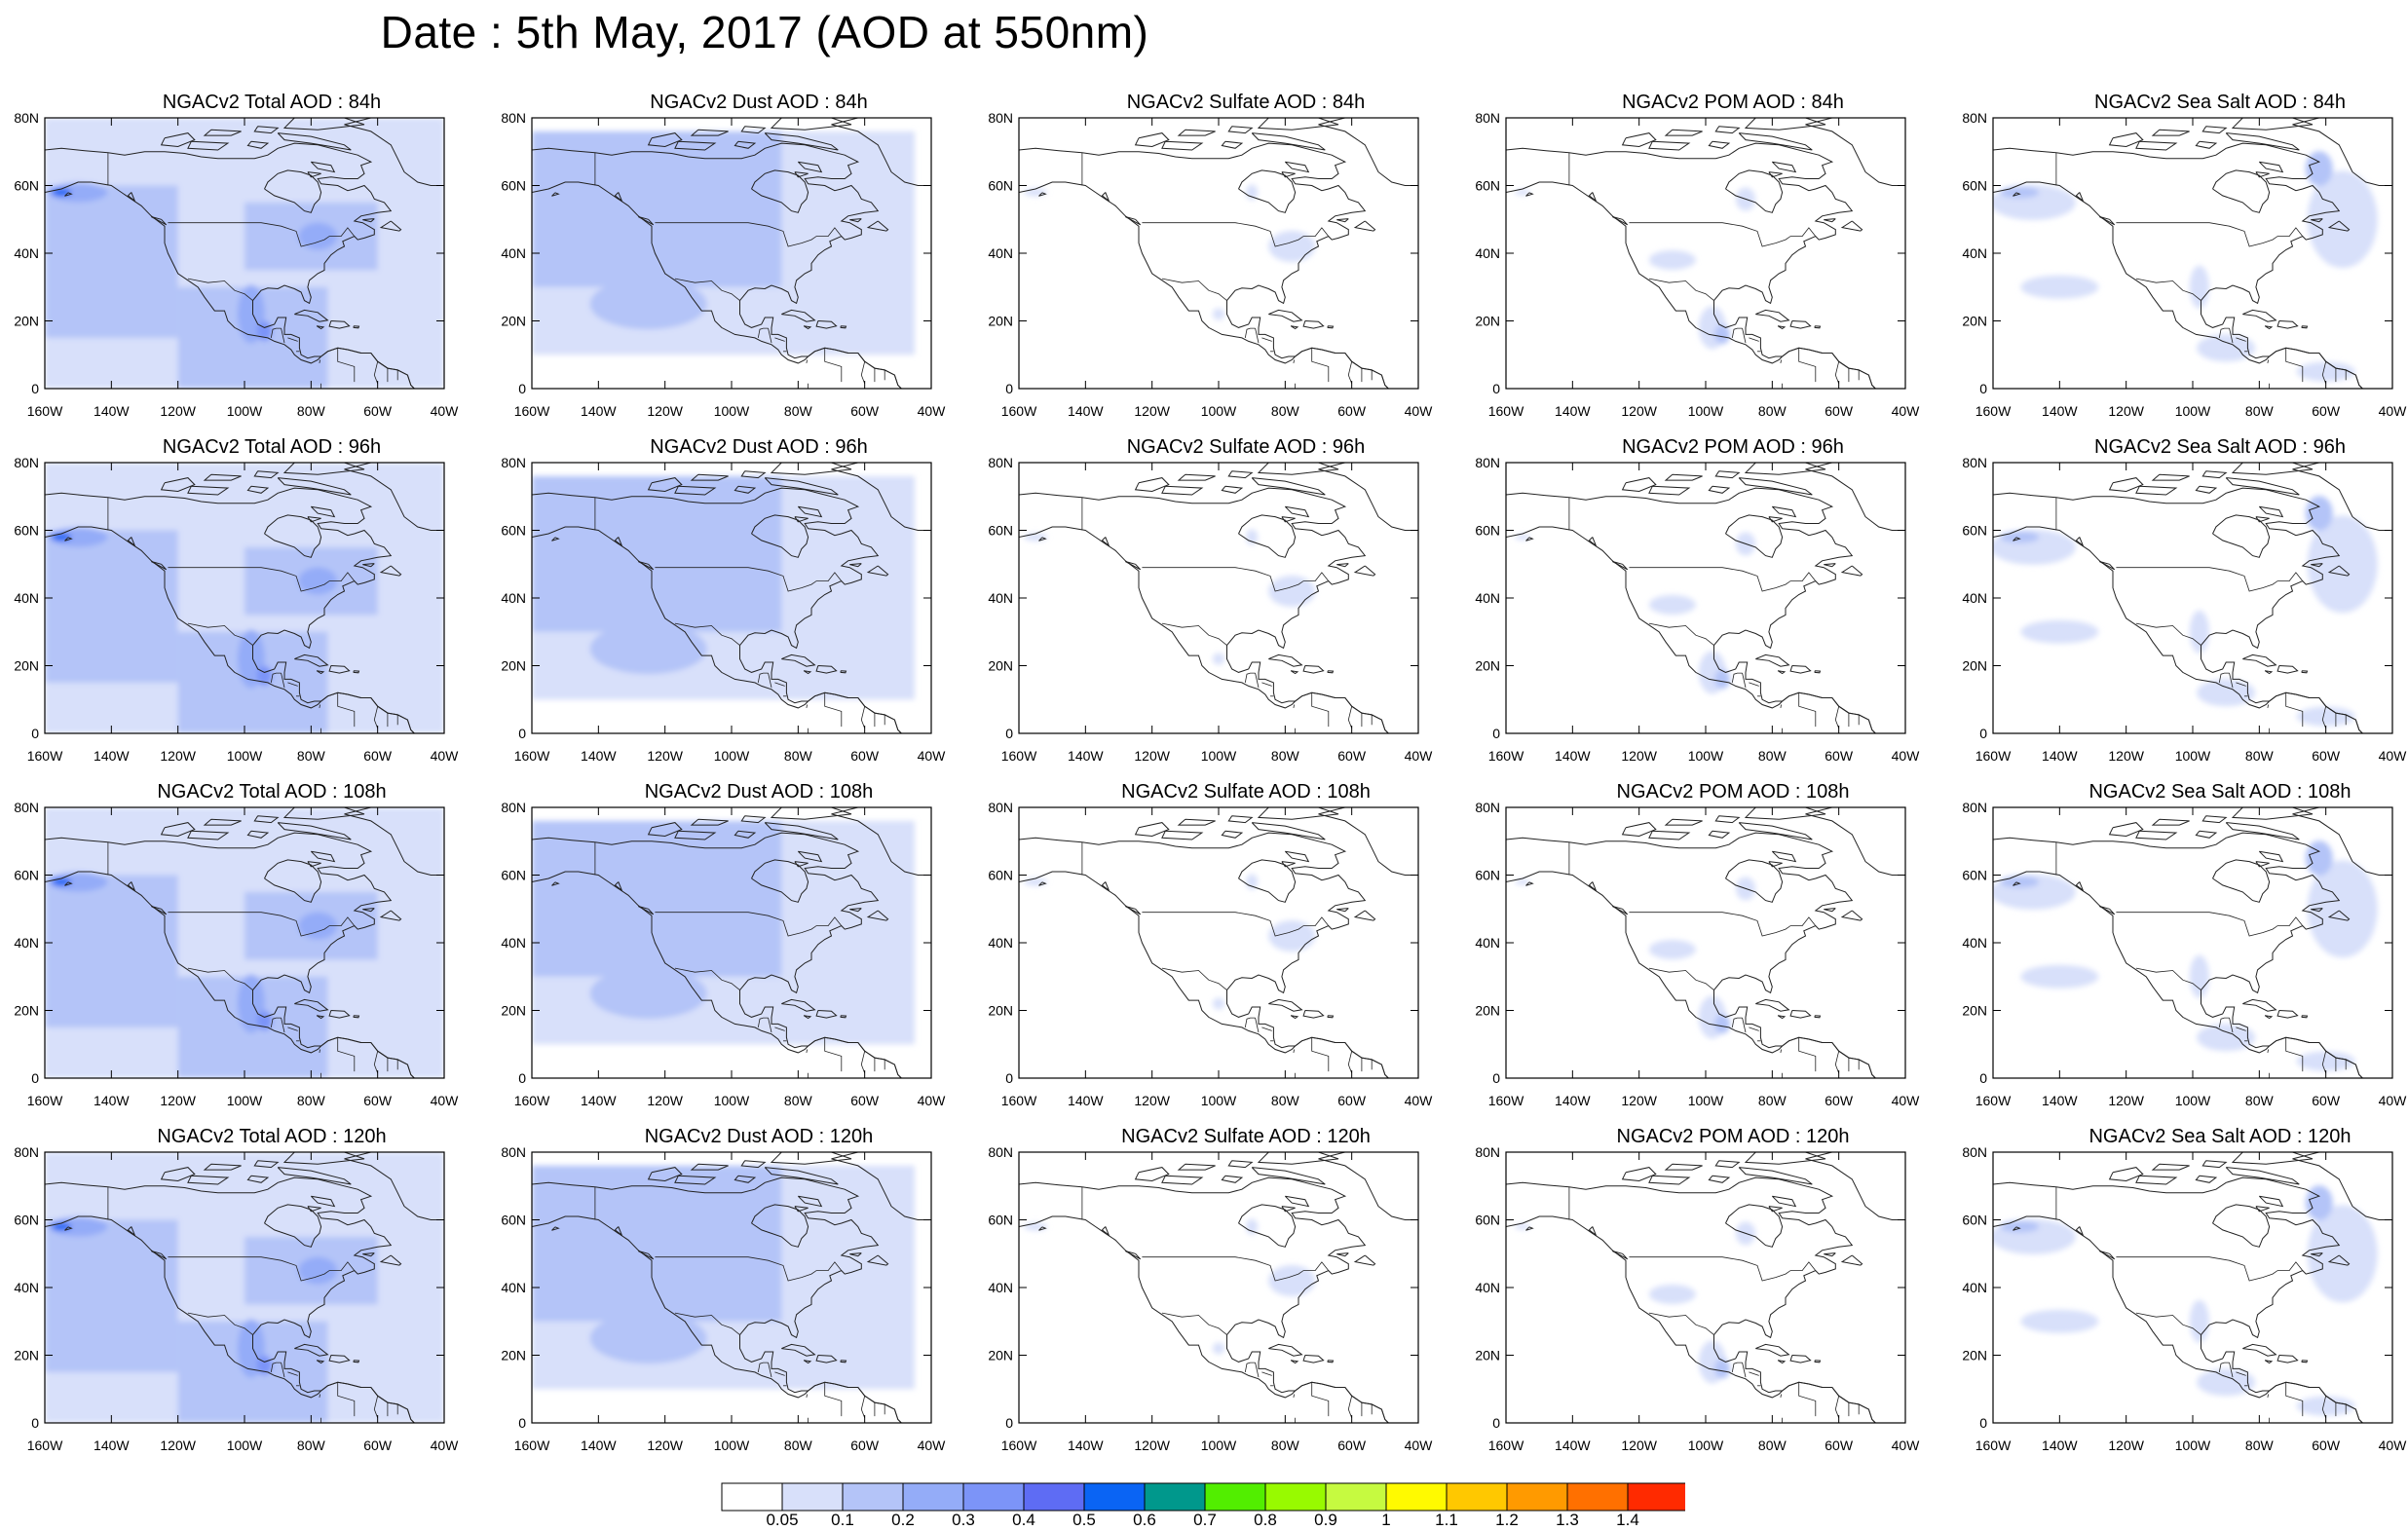 The image size is (2408, 1531). I want to click on colorbar-label: 1.4, so click(1627, 1518).